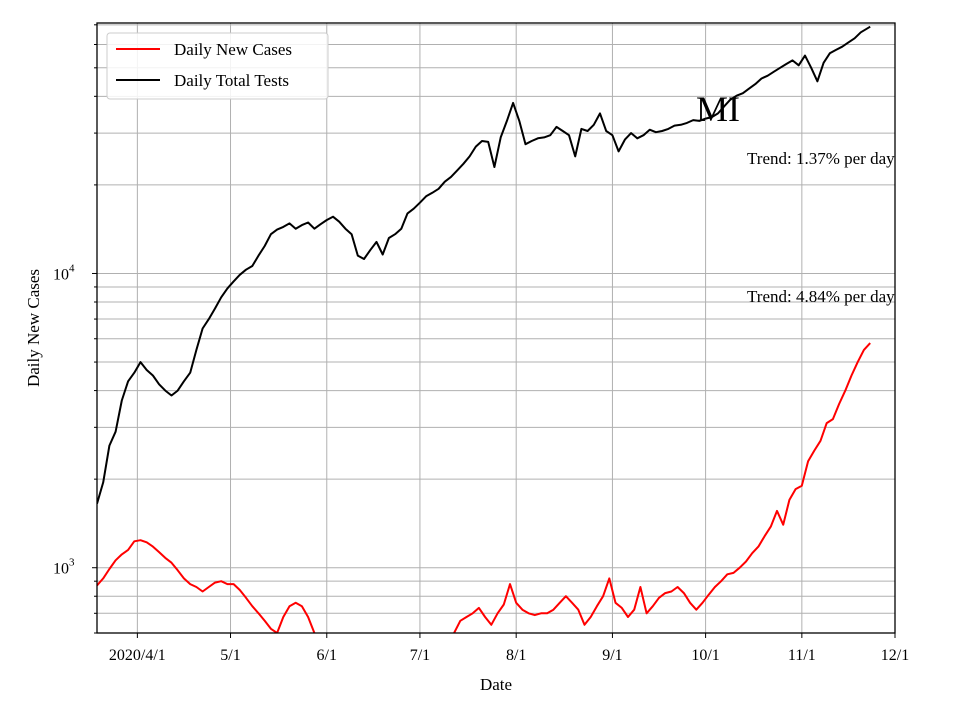 Image resolution: width=960 pixels, height=720 pixels. I want to click on legend-label-tests: Daily Total Tests, so click(231, 80).